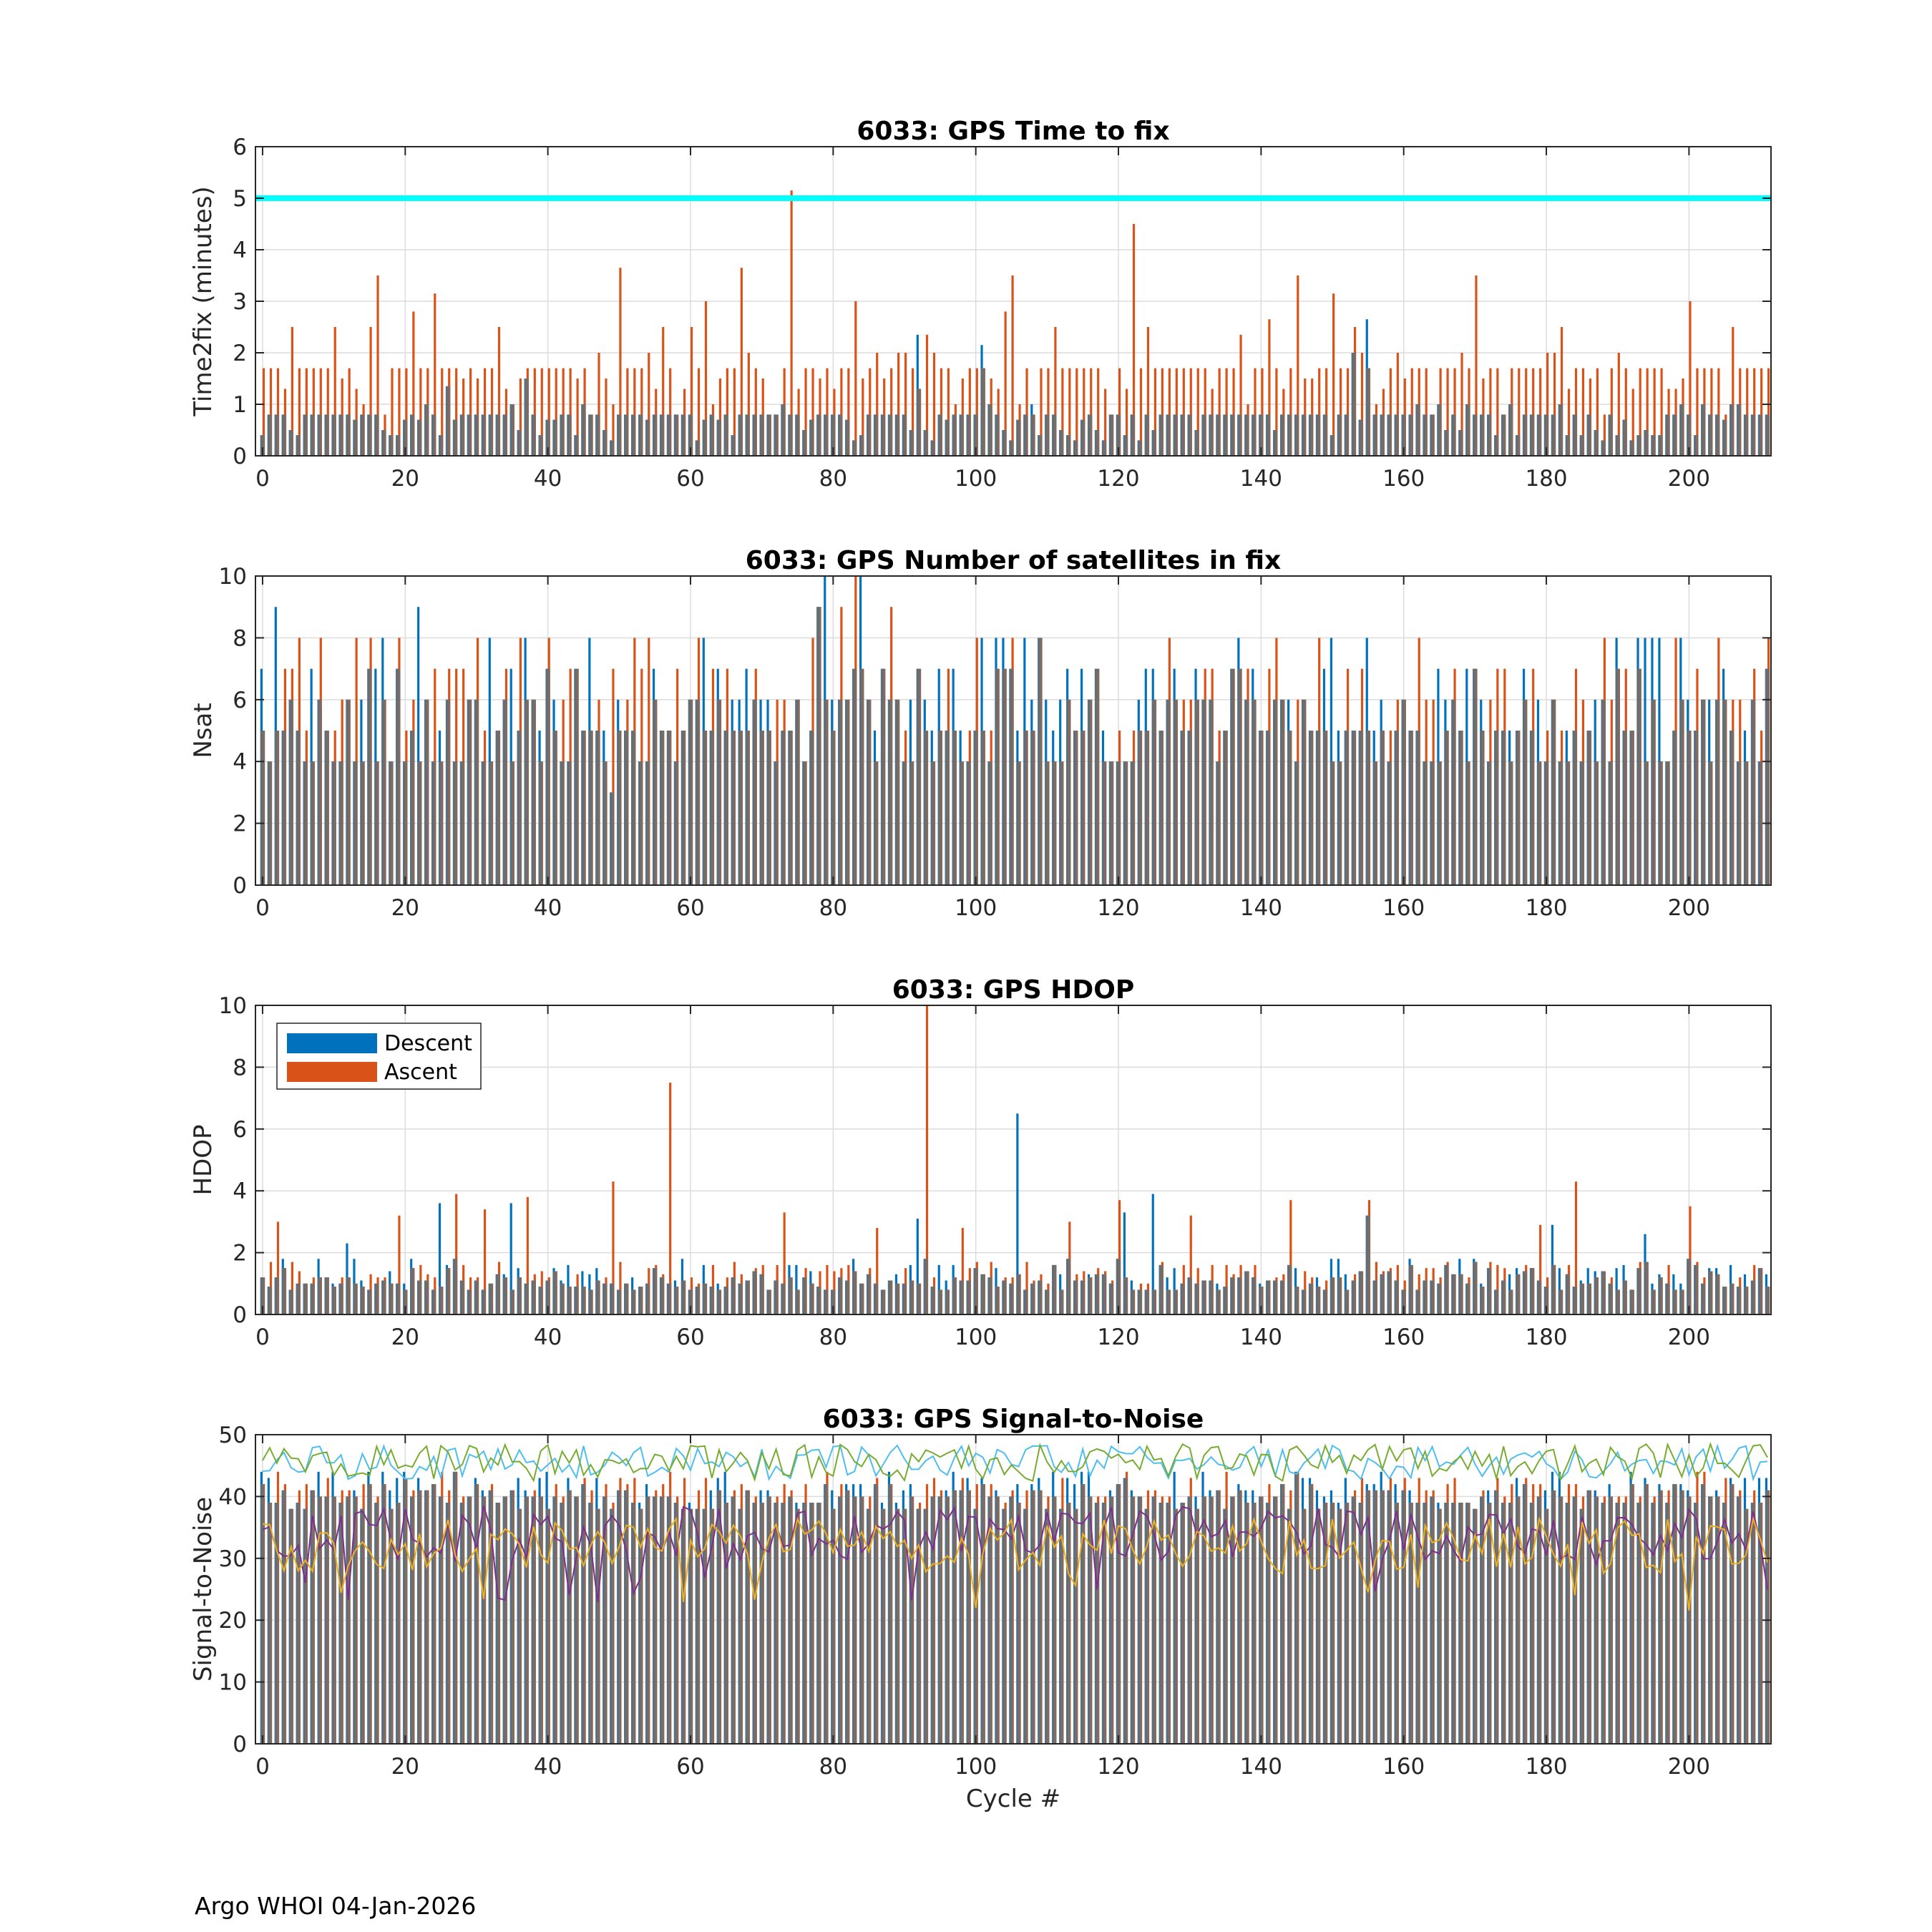  I want to click on x-tick-label: 0, so click(262, 1337).